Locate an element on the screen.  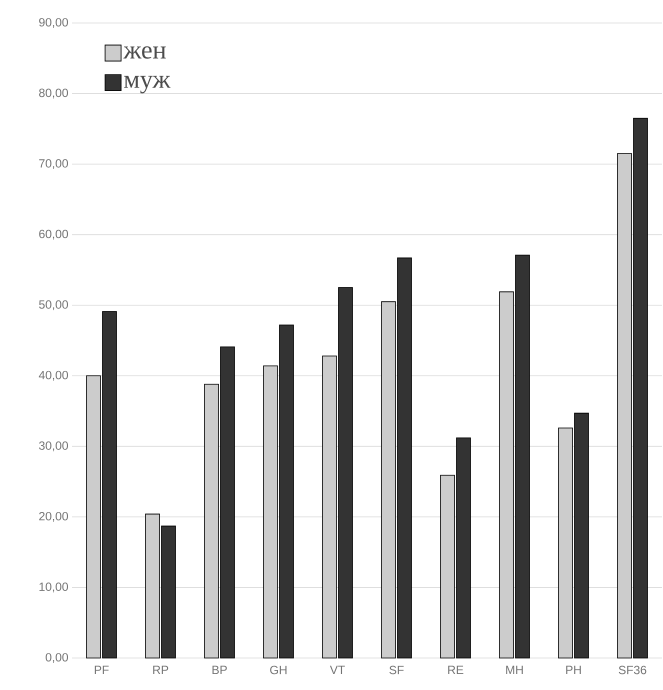
y-tick-label: 50,00 is located at coordinates (53, 305).